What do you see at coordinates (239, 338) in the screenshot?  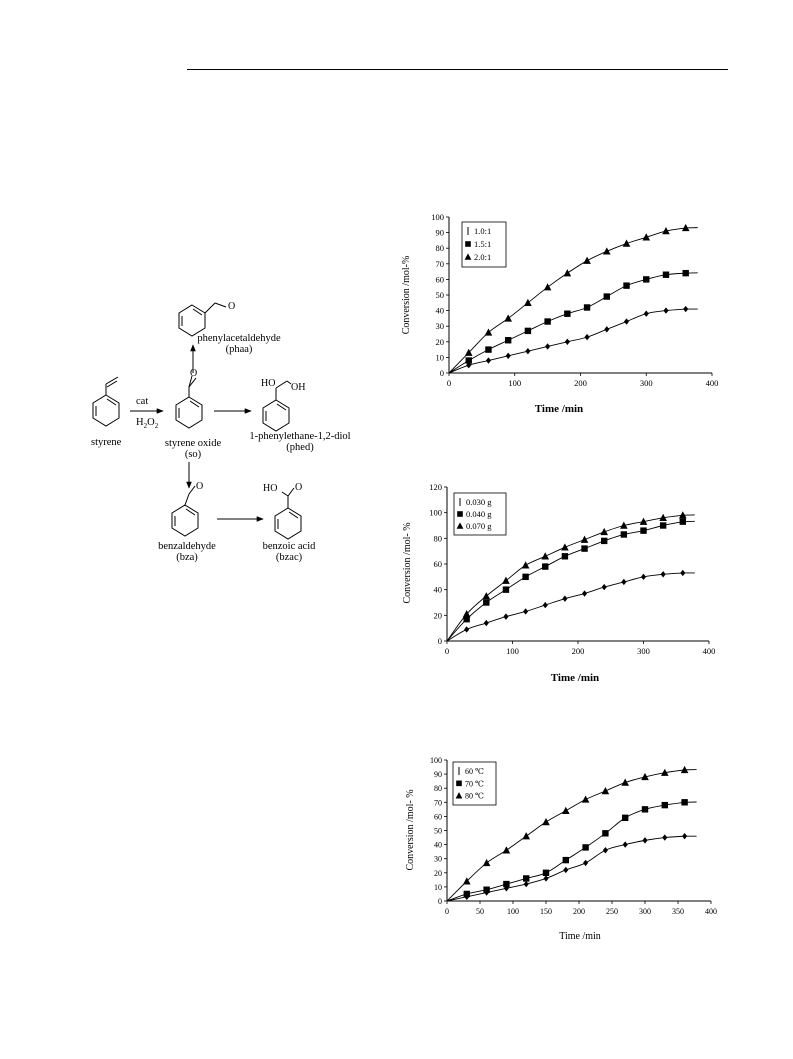 I see `phaa-label: phenylacetaldehyde` at bounding box center [239, 338].